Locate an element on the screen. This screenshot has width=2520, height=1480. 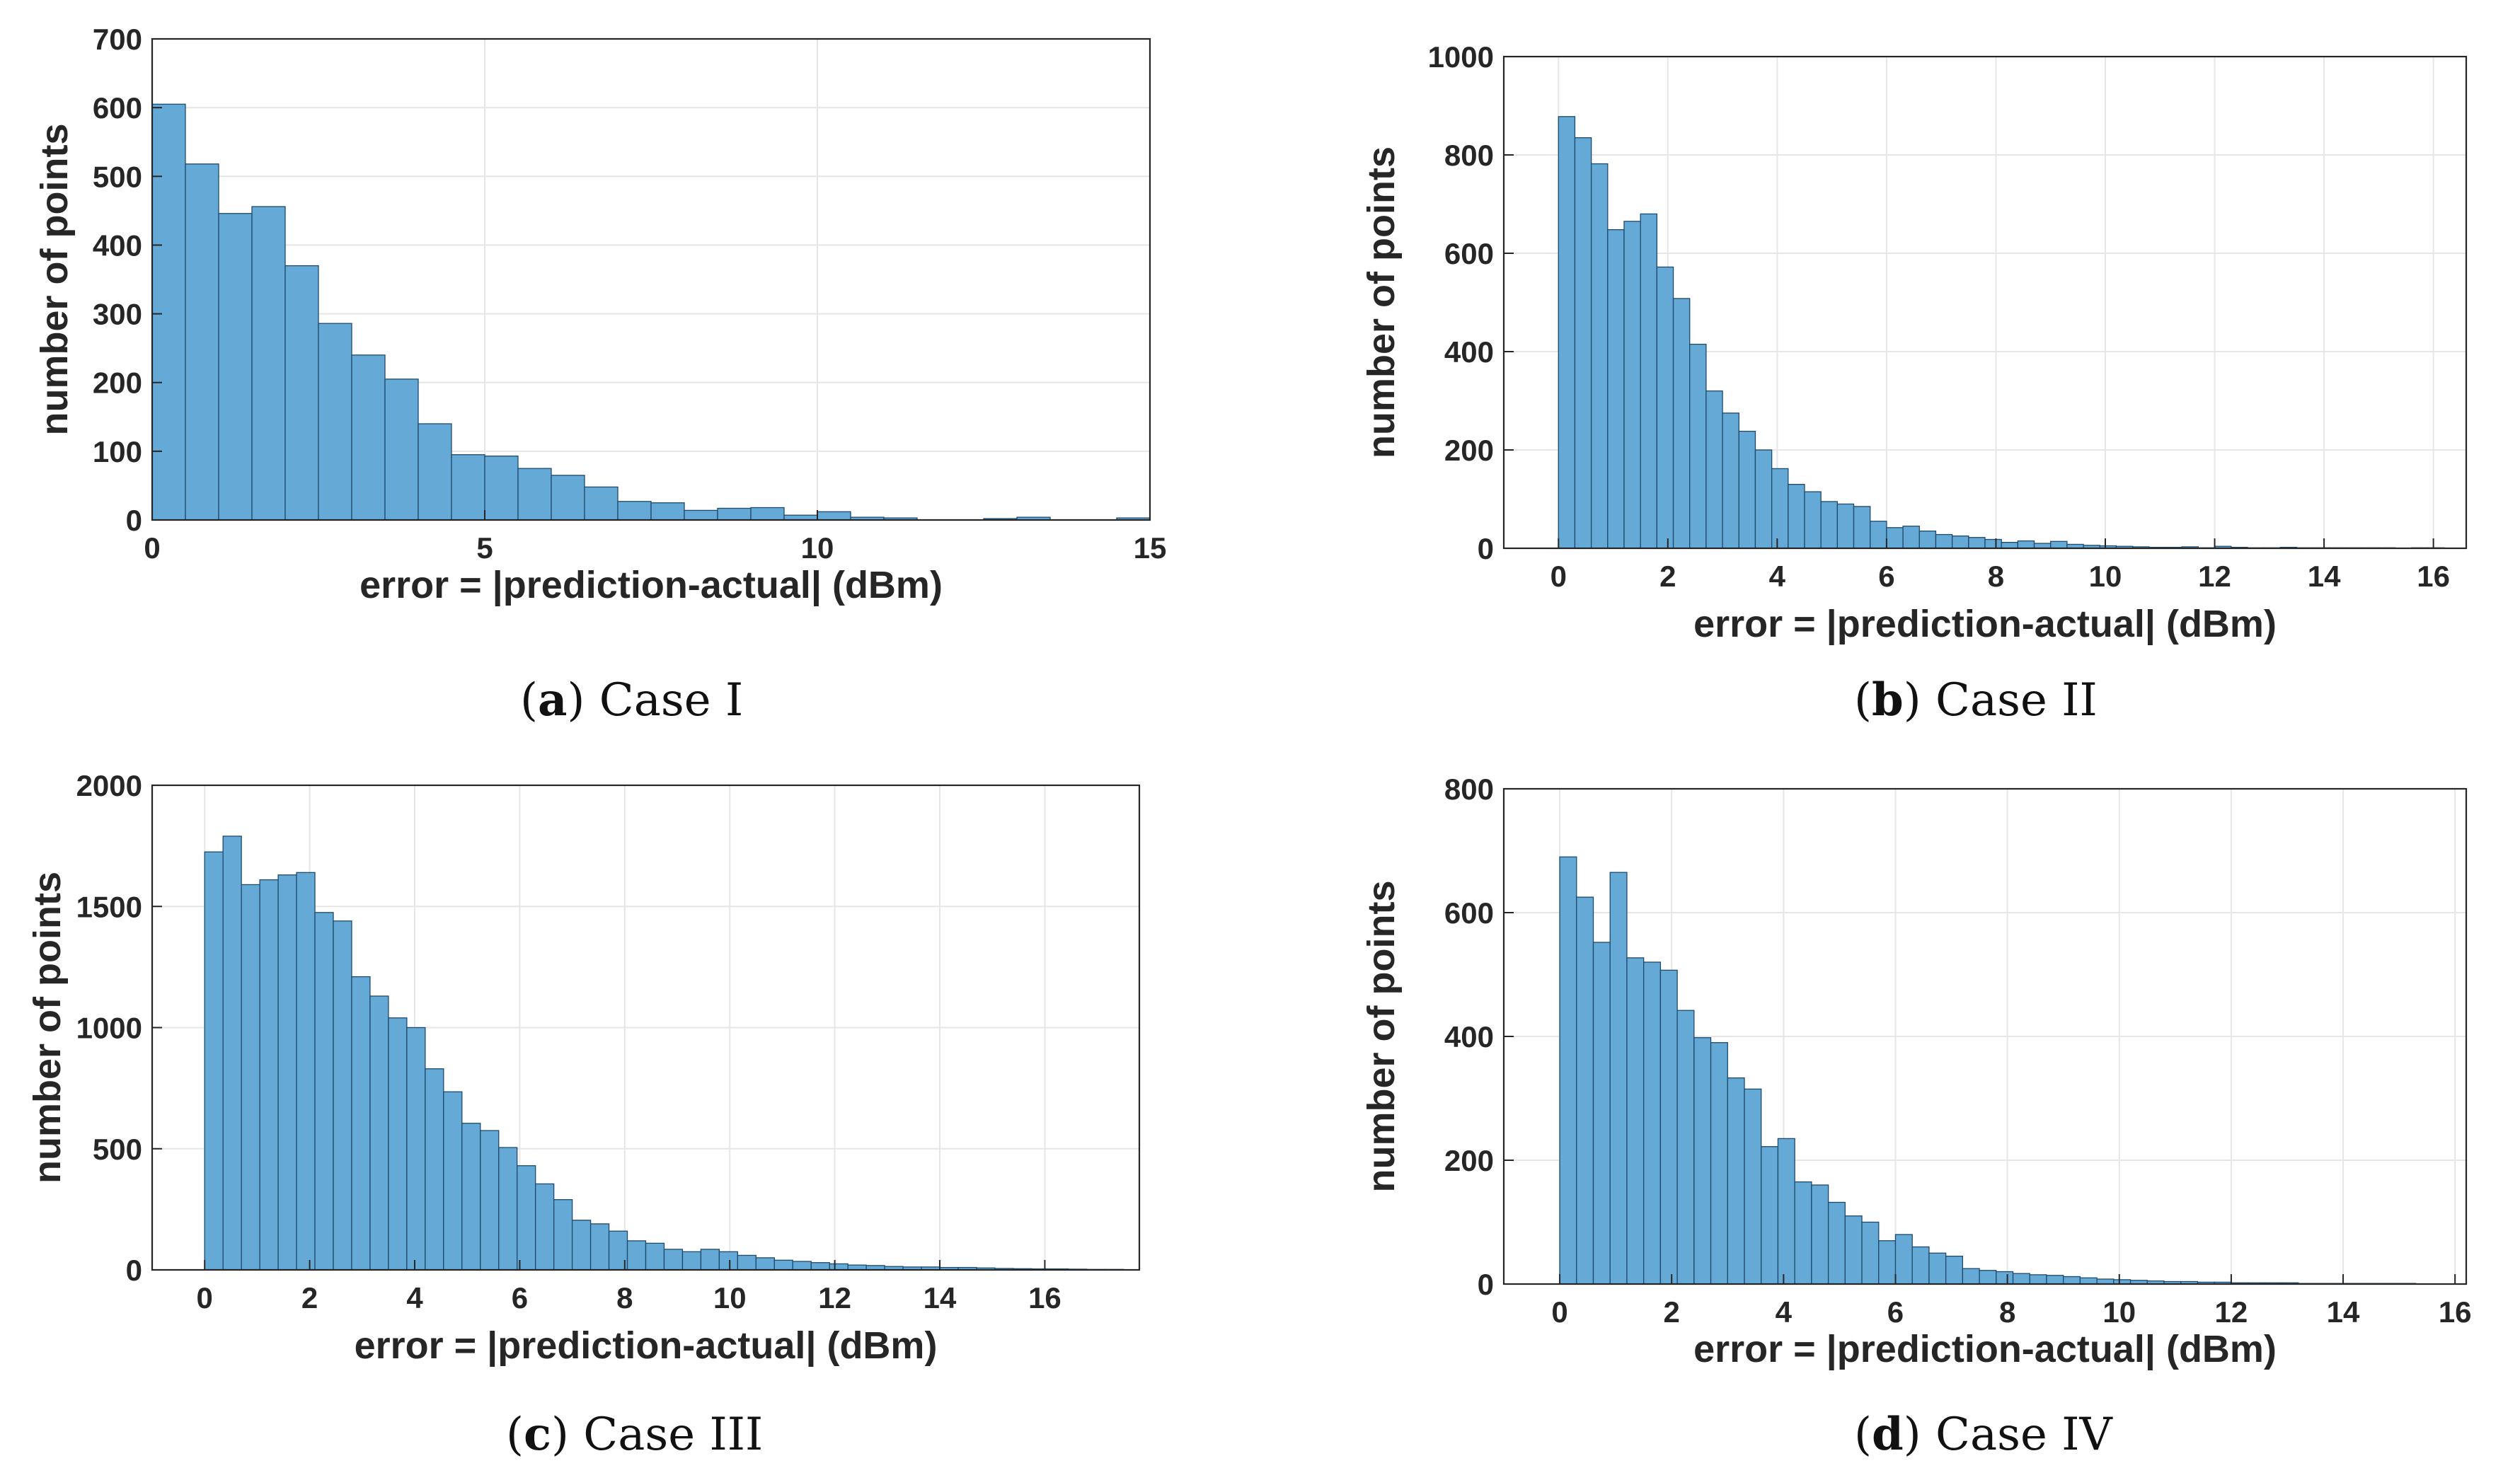
caption-text-d: Case IV is located at coordinates (2024, 1435).